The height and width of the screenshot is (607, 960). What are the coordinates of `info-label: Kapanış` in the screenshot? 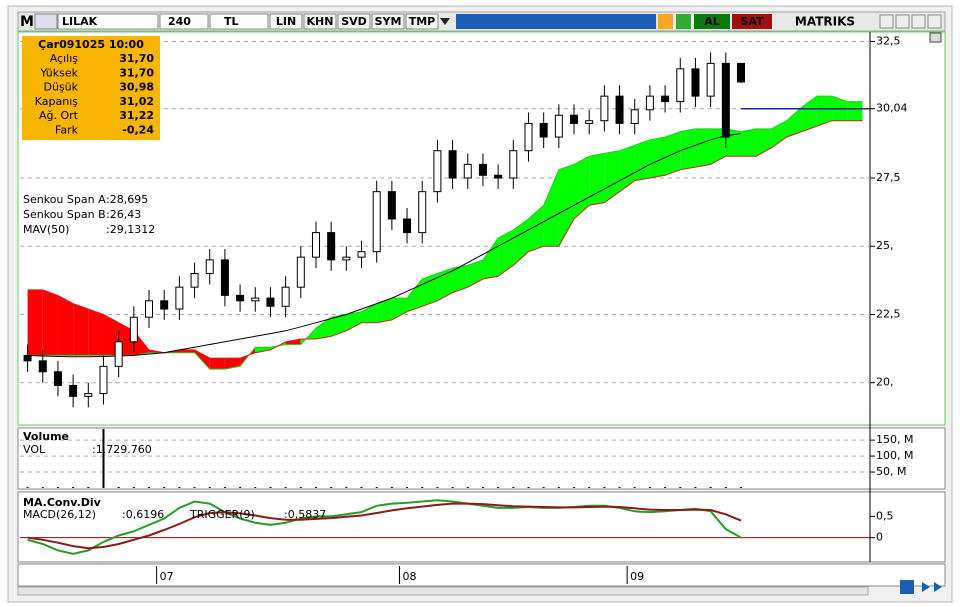 It's located at (57, 101).